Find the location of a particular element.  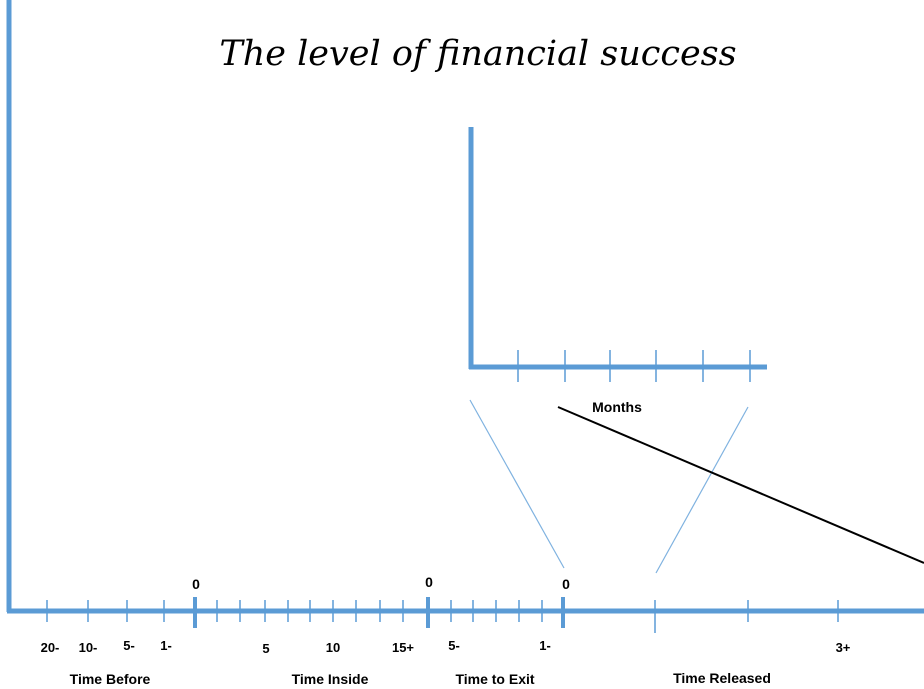

inset-chart: Months is located at coordinates (617, 271).